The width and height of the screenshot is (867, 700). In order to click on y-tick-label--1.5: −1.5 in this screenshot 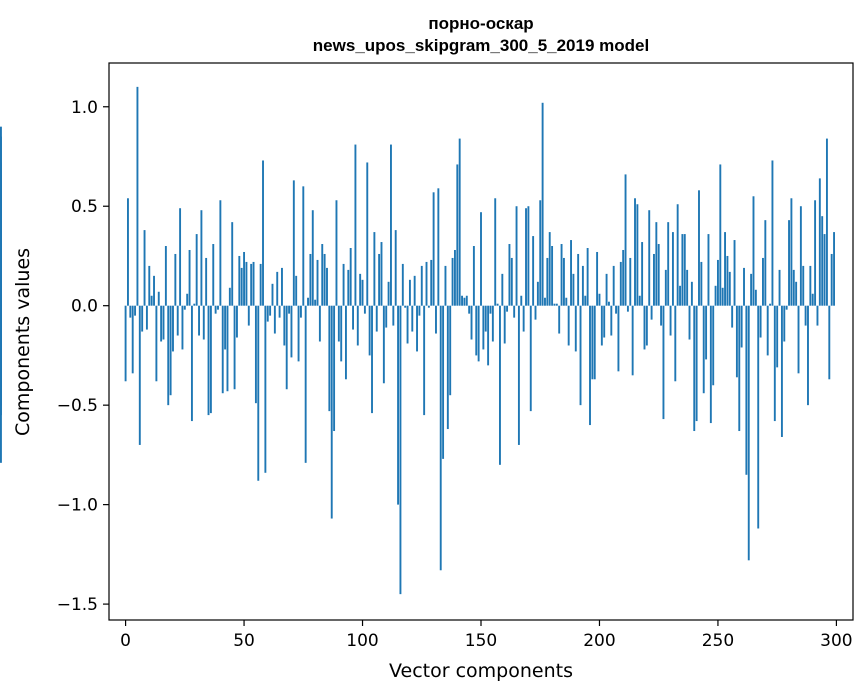, I will do `click(77, 605)`.